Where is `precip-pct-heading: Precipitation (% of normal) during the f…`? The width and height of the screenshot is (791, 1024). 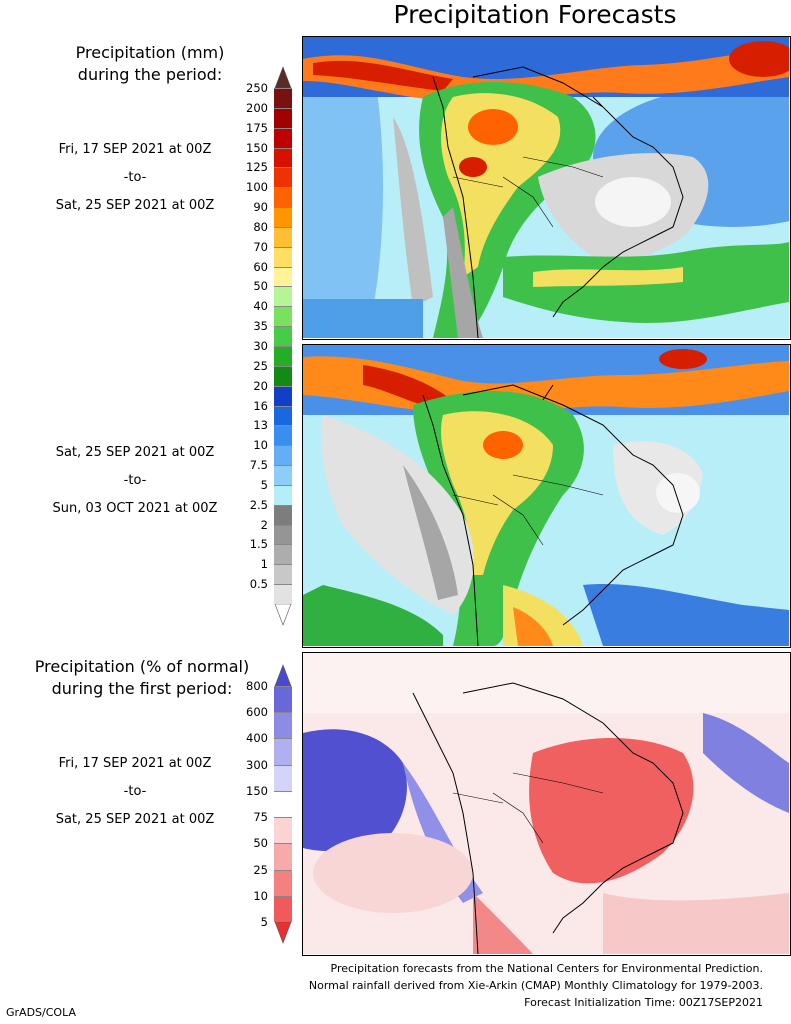
precip-pct-heading: Precipitation (% of normal) during the f… is located at coordinates (142, 678).